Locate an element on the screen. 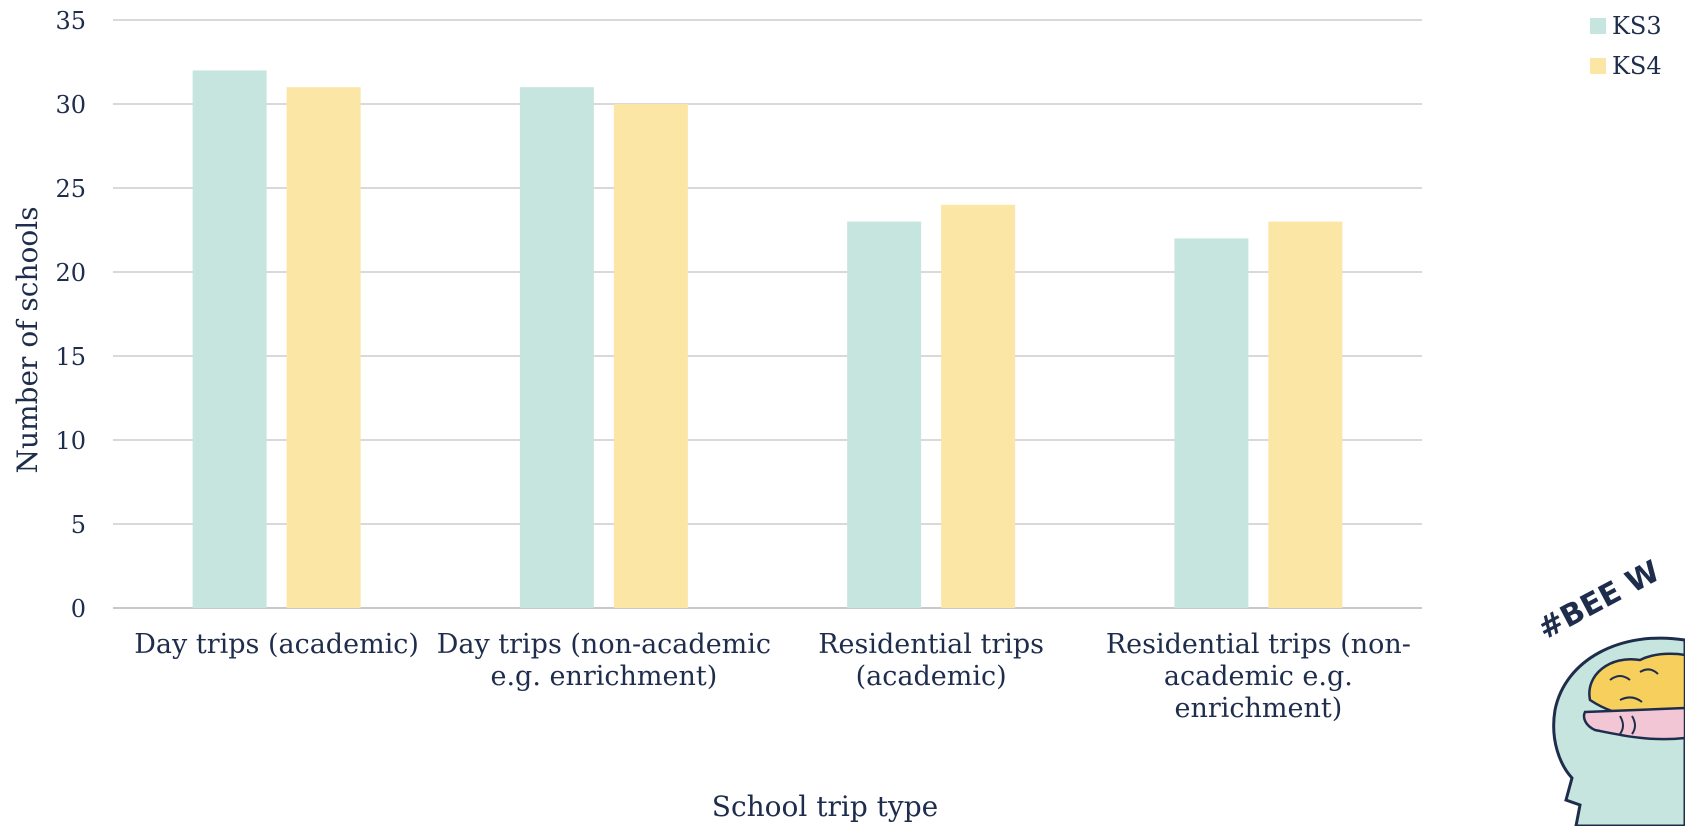  x-category-label: enrichment) is located at coordinates (1258, 708).